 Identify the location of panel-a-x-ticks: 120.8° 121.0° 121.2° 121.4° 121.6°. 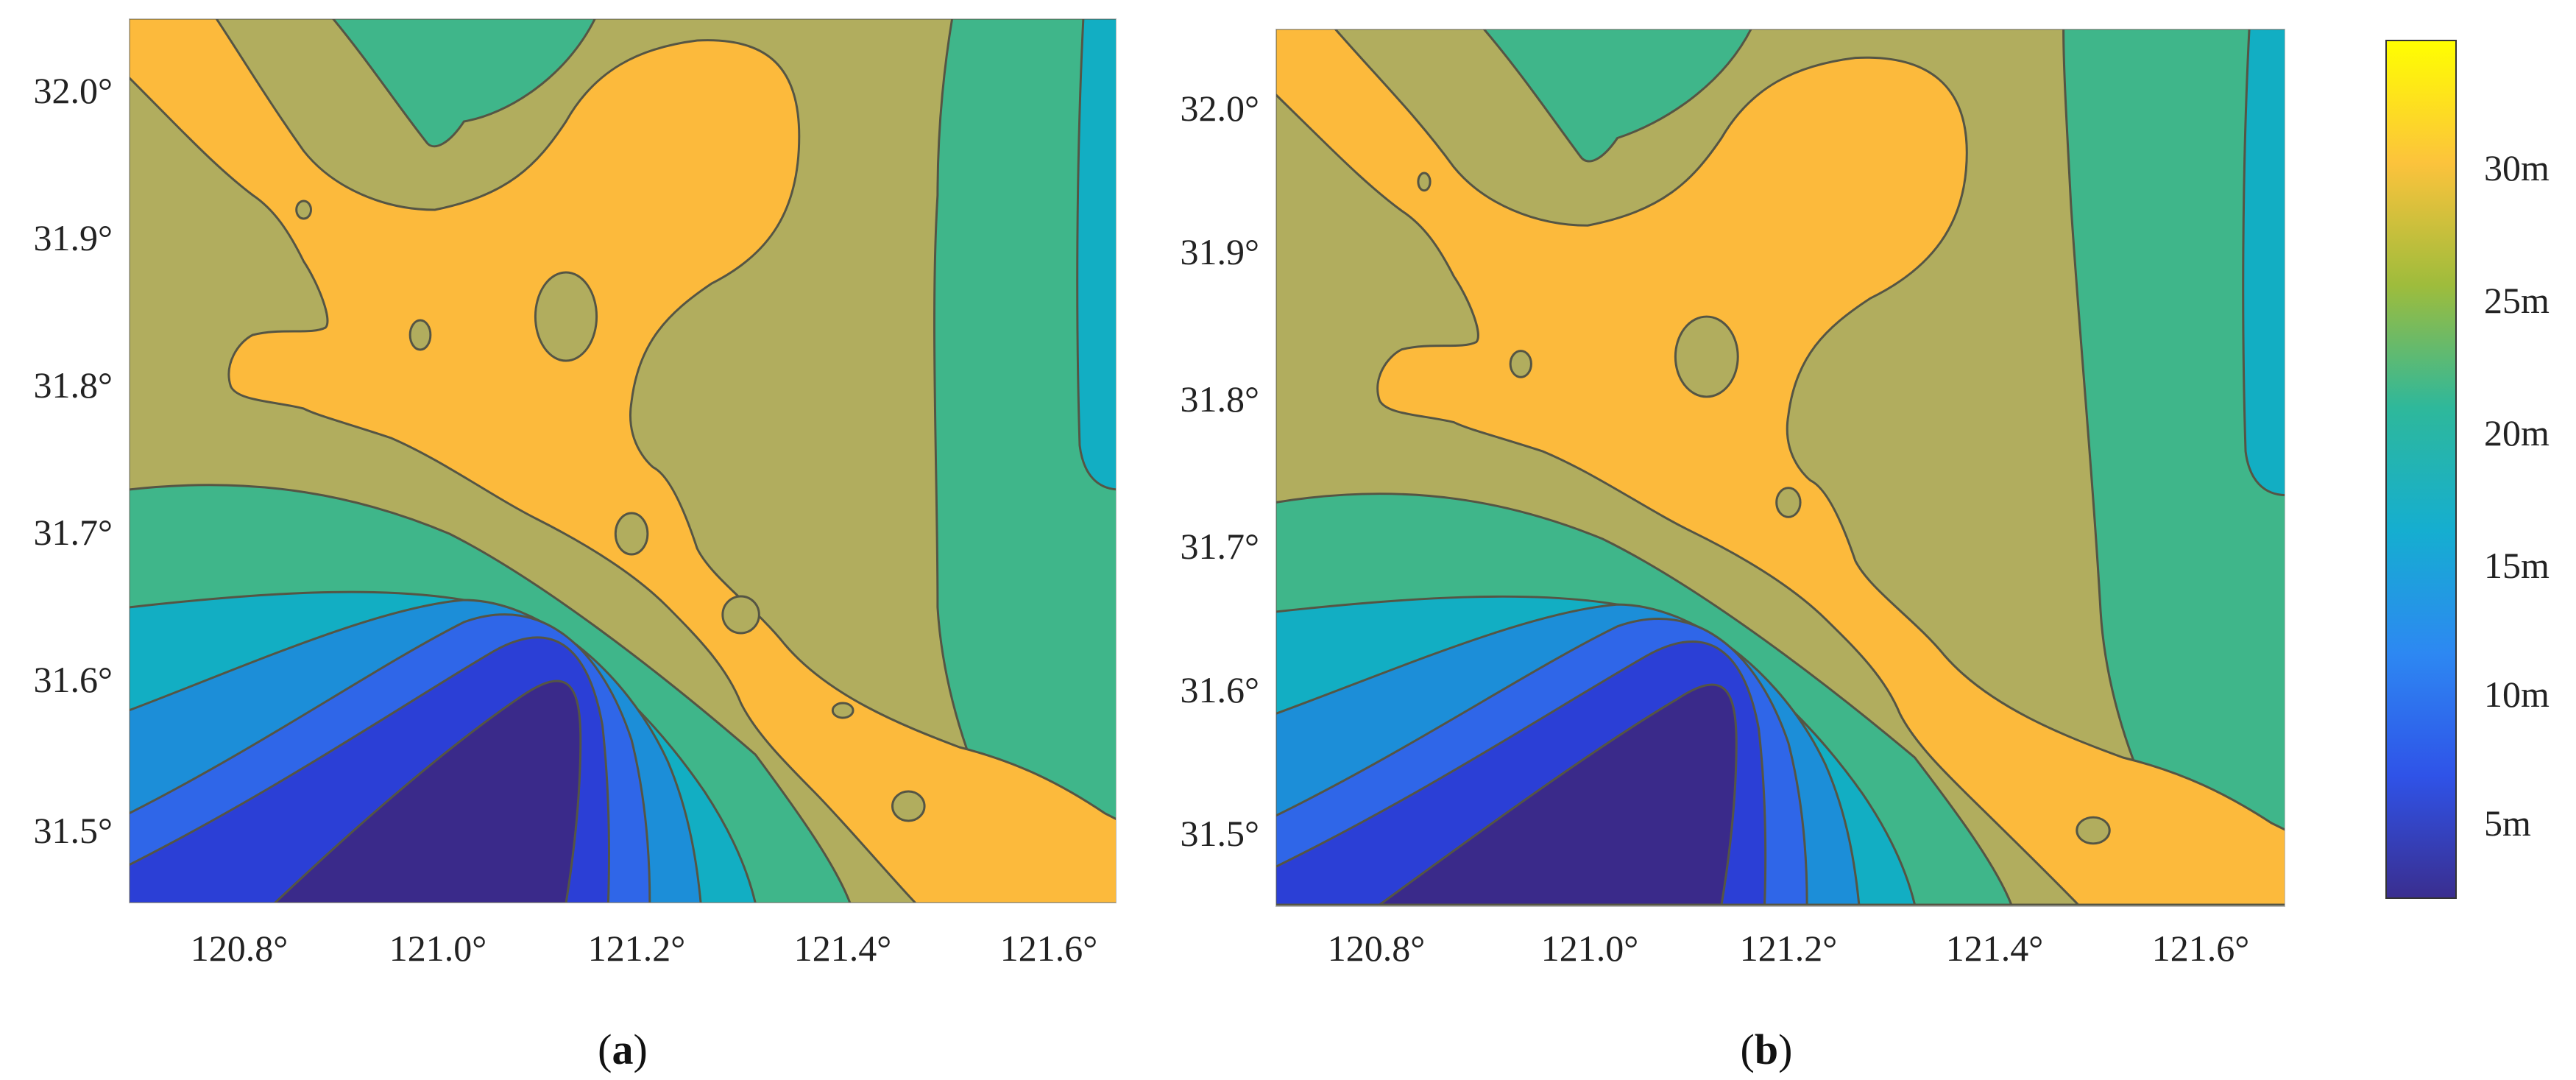
(644, 949).